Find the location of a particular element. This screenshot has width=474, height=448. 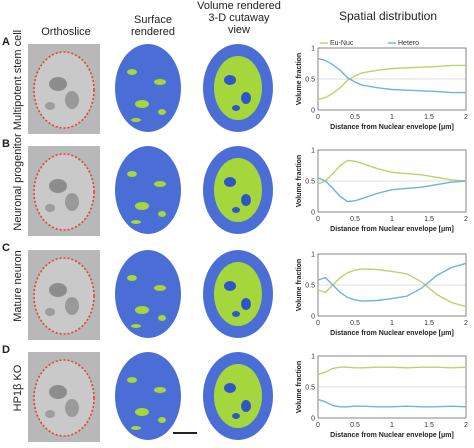

panel-letter: B is located at coordinates (6, 144).